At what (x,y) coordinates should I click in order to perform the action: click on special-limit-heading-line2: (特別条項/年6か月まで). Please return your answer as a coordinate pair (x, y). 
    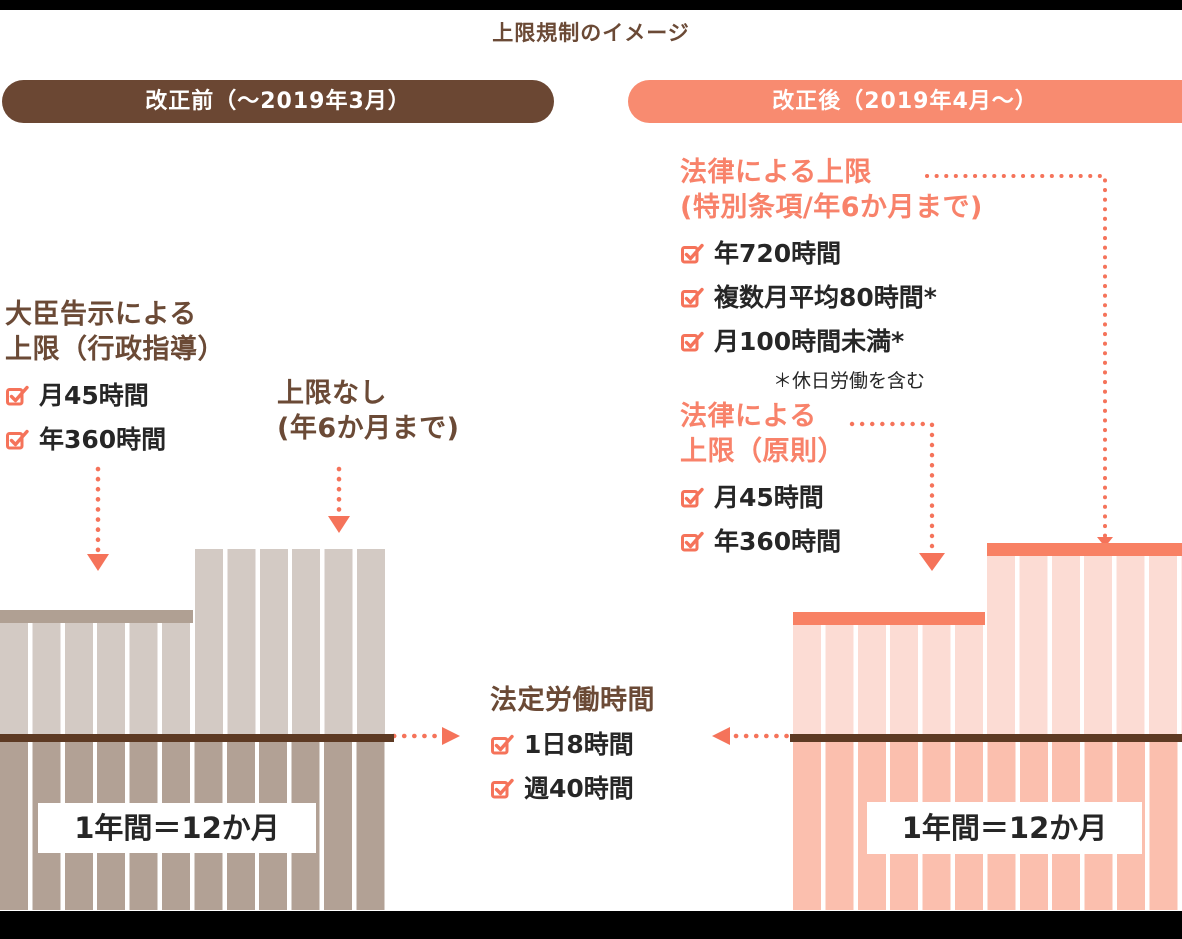
    Looking at the image, I should click on (831, 207).